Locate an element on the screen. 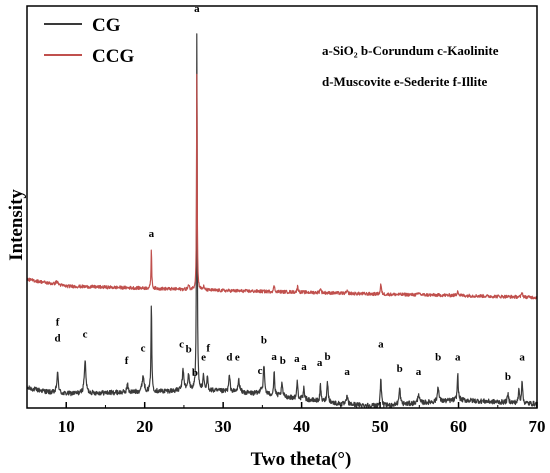  x-axis-title: Two theta(°) is located at coordinates (301, 459).